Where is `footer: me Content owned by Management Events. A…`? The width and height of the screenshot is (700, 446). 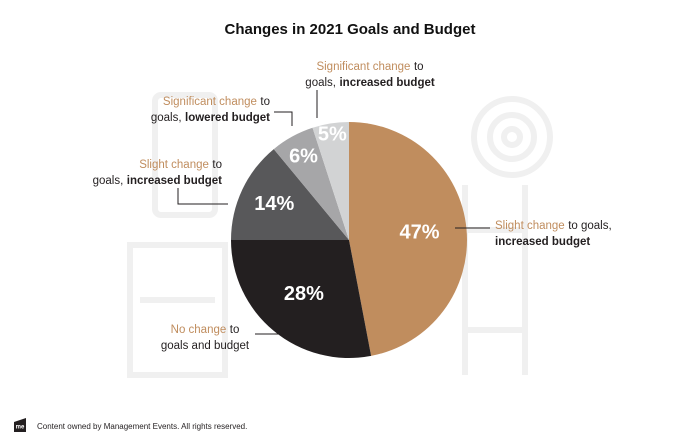
footer: me Content owned by Management Events. A… is located at coordinates (130, 425).